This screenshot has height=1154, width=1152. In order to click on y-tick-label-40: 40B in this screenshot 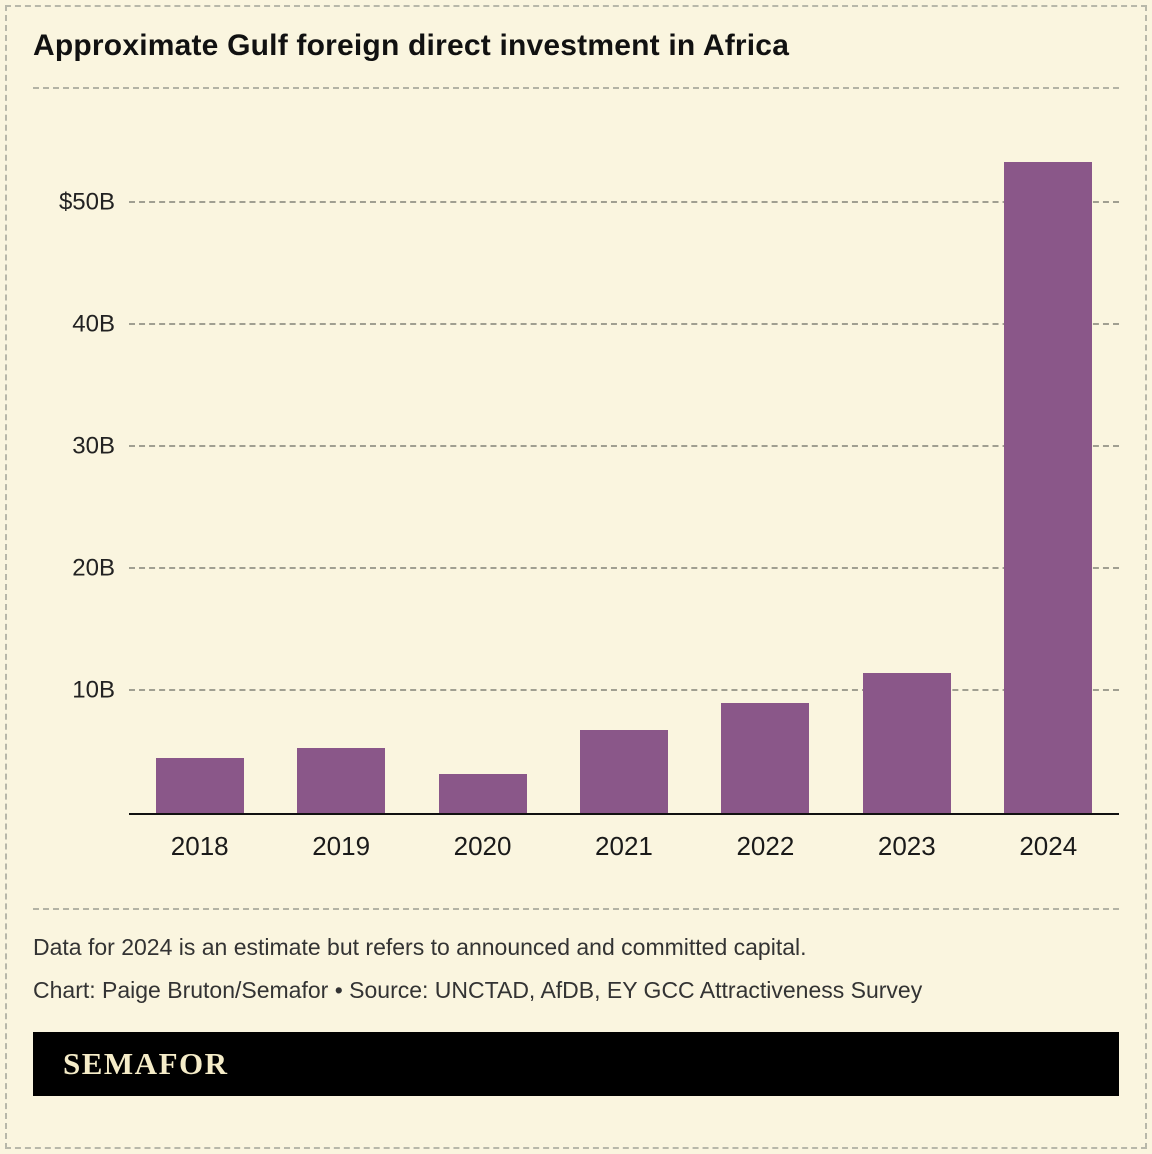, I will do `click(93, 324)`.